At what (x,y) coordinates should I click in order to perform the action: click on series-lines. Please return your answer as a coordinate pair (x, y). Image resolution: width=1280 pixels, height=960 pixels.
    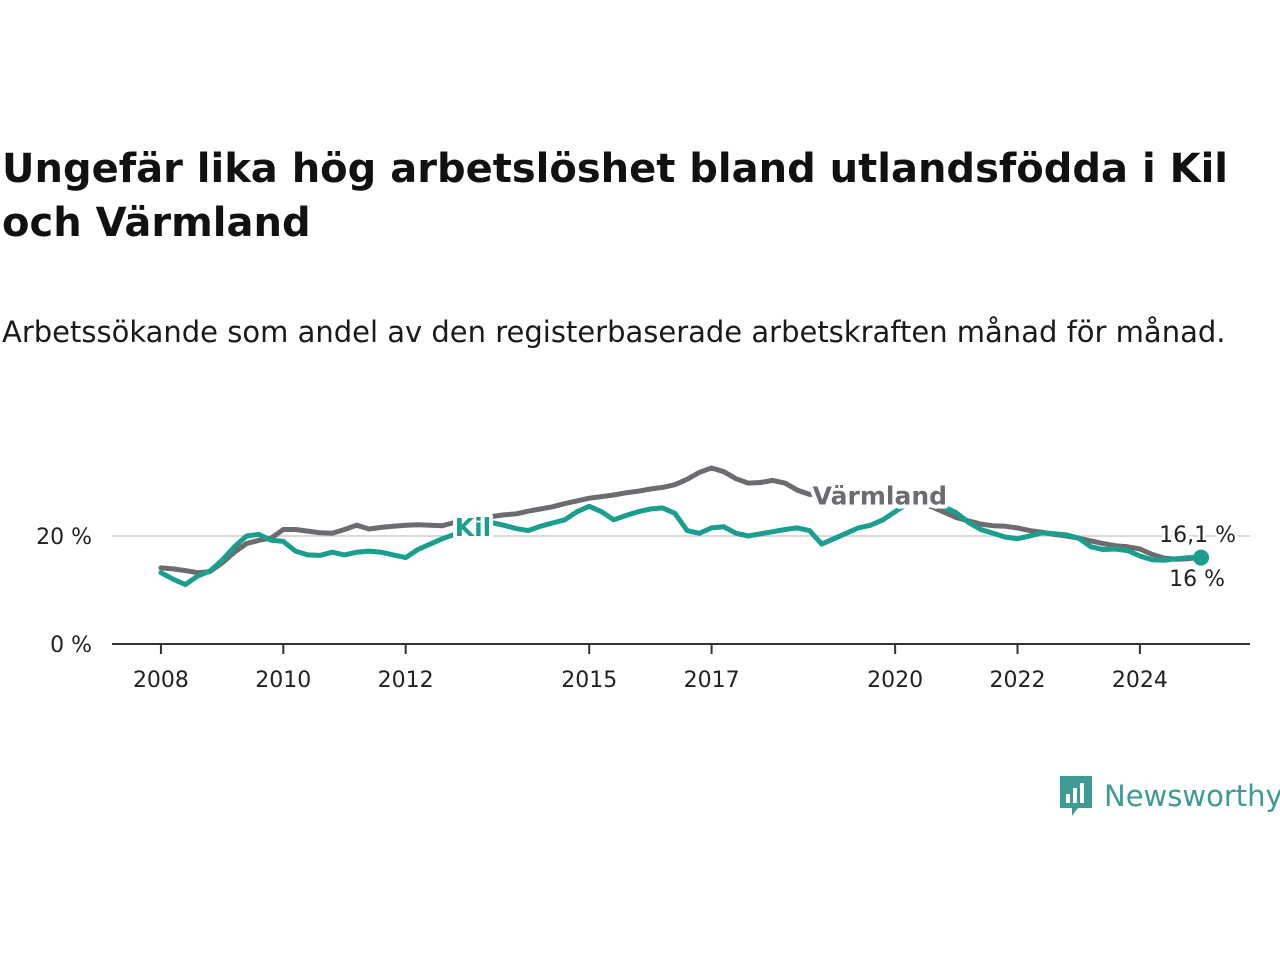
    Looking at the image, I should click on (684, 526).